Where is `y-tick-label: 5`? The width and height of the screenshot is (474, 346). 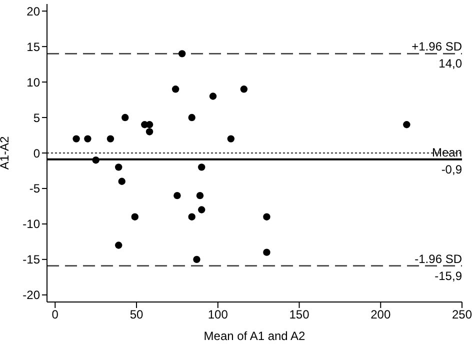 y-tick-label: 5 is located at coordinates (36, 117).